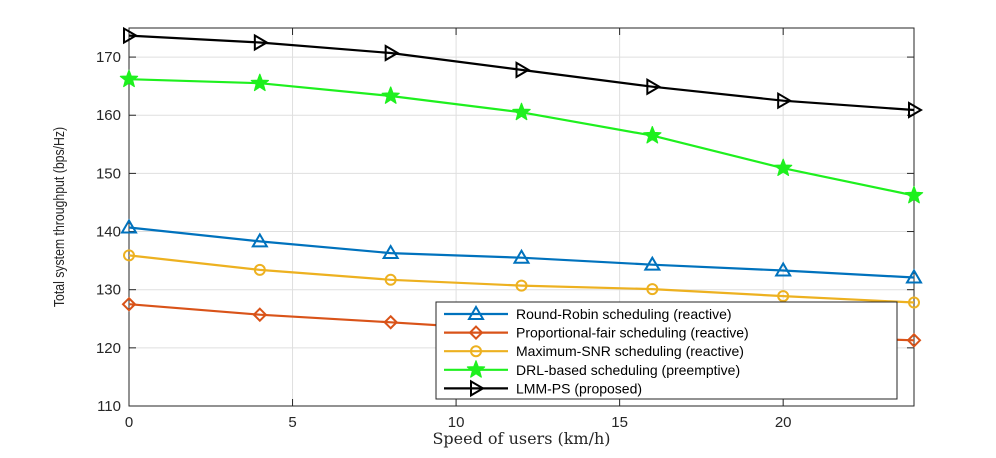 This screenshot has height=458, width=996. Describe the element at coordinates (579, 388) in the screenshot. I see `legend-label: LMM-PS (proposed)` at that location.